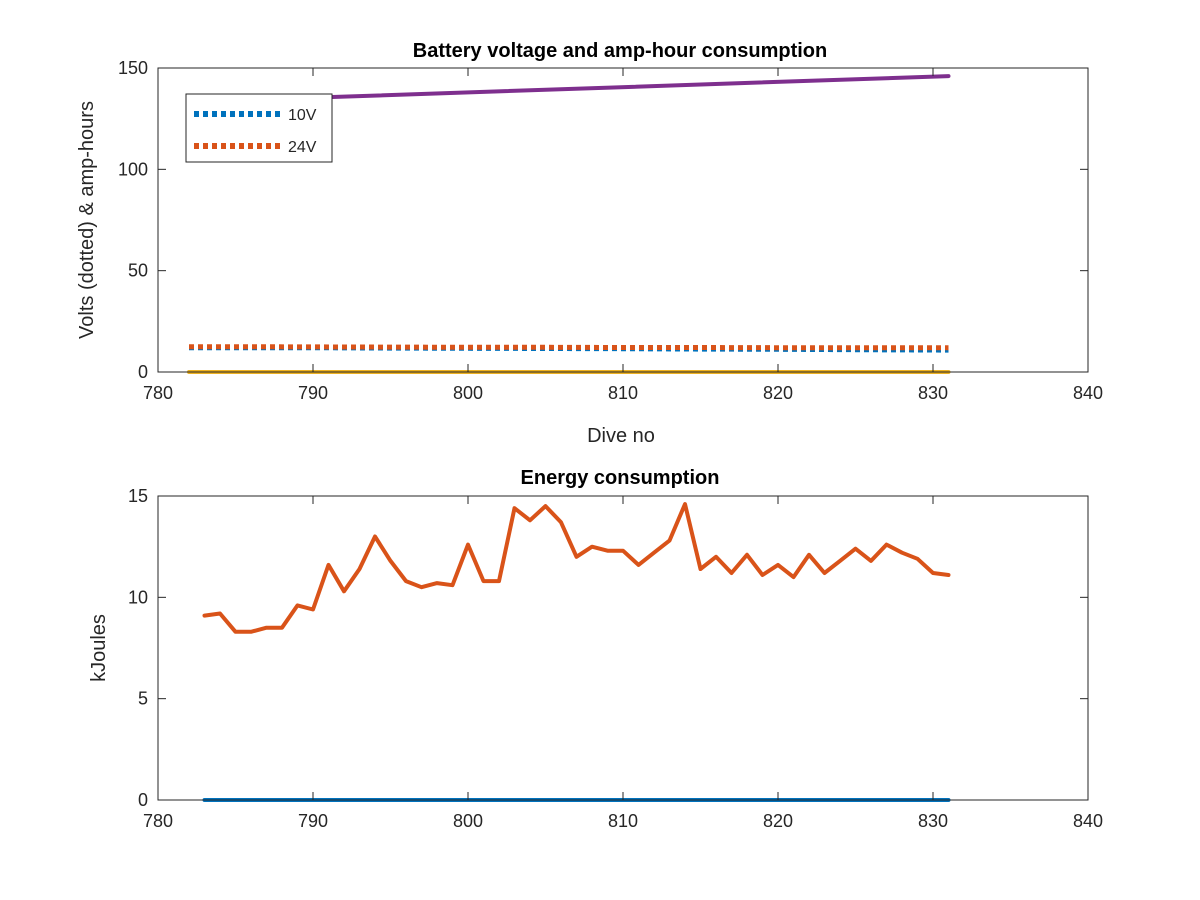 This screenshot has height=900, width=1200. What do you see at coordinates (1088, 393) in the screenshot?
I see `battery-x-tick-label: 840` at bounding box center [1088, 393].